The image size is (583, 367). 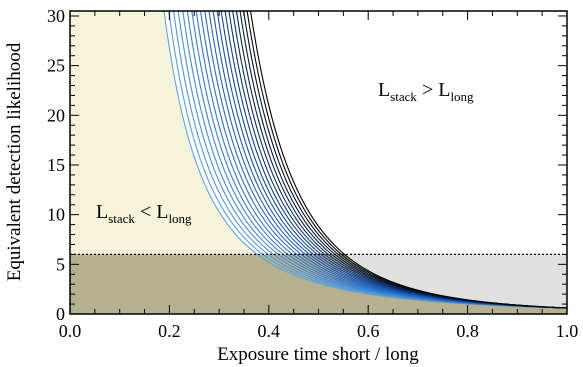 What do you see at coordinates (567, 331) in the screenshot?
I see `x-tick-label: 1.0` at bounding box center [567, 331].